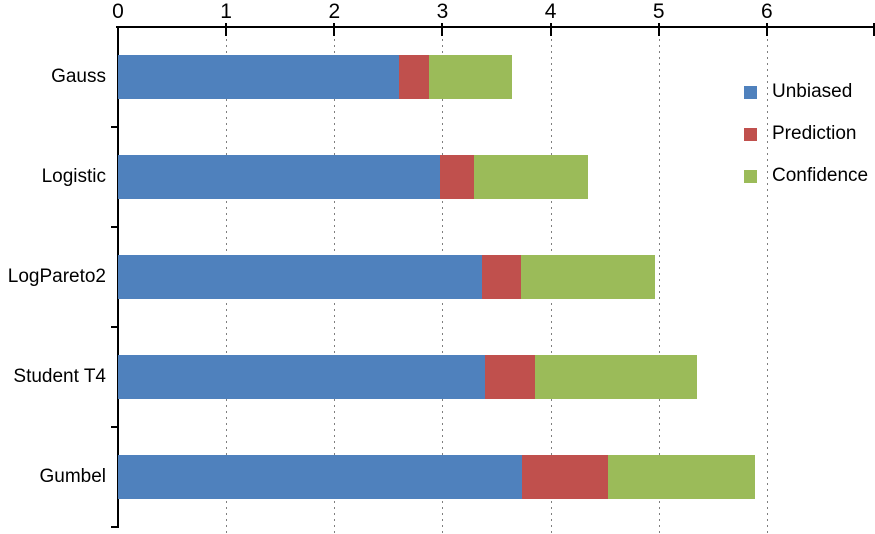 This screenshot has width=875, height=534. What do you see at coordinates (531, 177) in the screenshot?
I see `bar-segment-logistic-confidence` at bounding box center [531, 177].